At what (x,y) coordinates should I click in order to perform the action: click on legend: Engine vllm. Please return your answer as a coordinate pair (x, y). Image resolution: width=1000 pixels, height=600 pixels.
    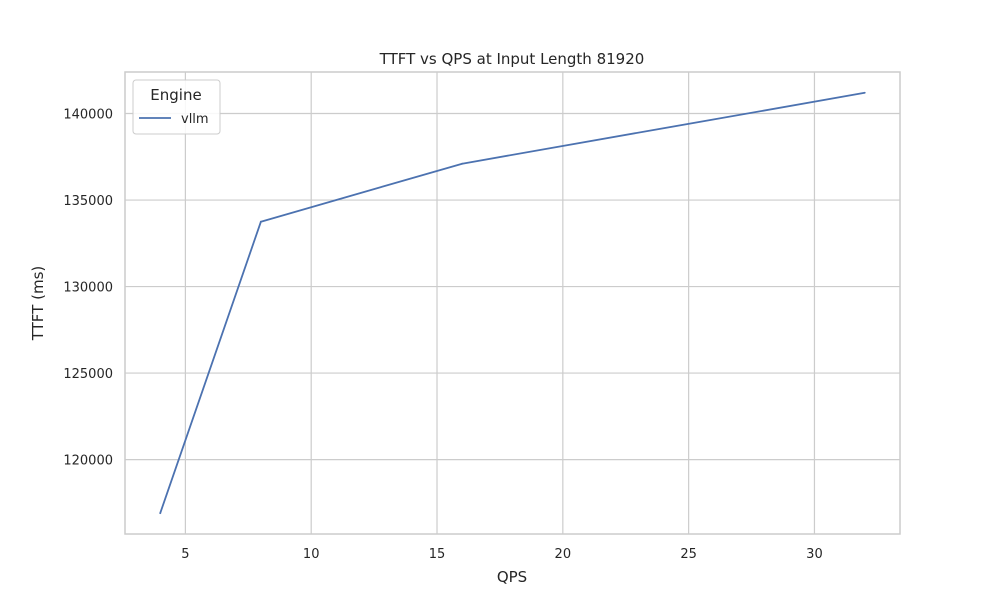
    Looking at the image, I should click on (176, 107).